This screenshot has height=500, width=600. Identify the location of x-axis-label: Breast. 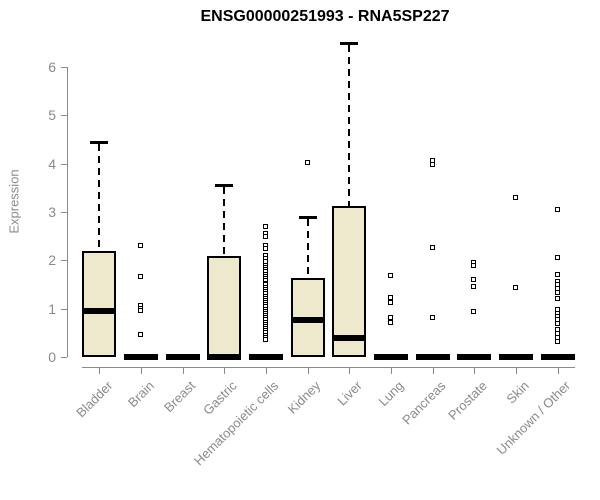
(180, 397).